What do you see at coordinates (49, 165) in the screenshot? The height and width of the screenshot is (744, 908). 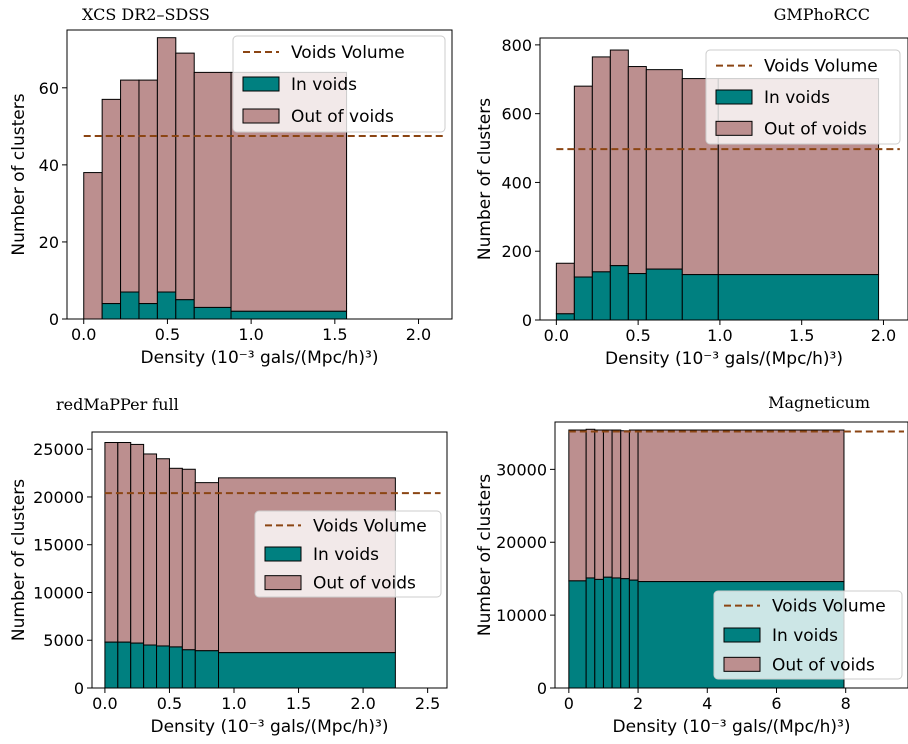 I see `y-tick-label: 40` at bounding box center [49, 165].